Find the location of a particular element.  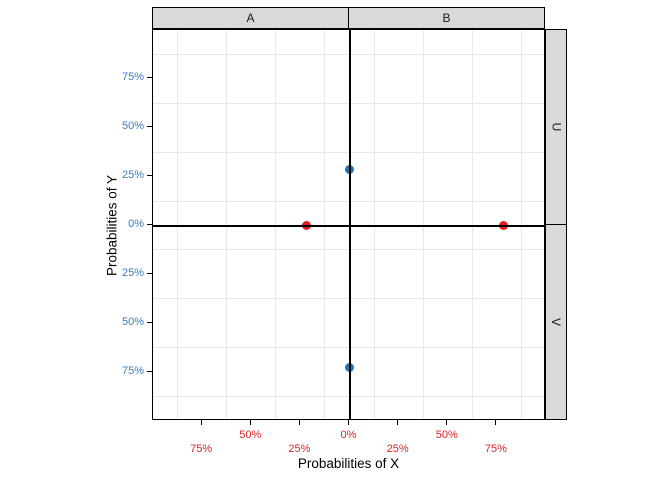

facet-strip-row-v: V is located at coordinates (556, 322).